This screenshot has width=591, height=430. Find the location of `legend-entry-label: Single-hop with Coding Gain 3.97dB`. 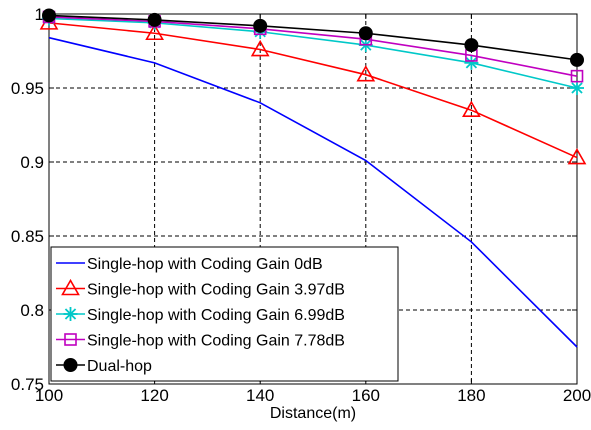

legend-entry-label: Single-hop with Coding Gain 3.97dB is located at coordinates (216, 290).